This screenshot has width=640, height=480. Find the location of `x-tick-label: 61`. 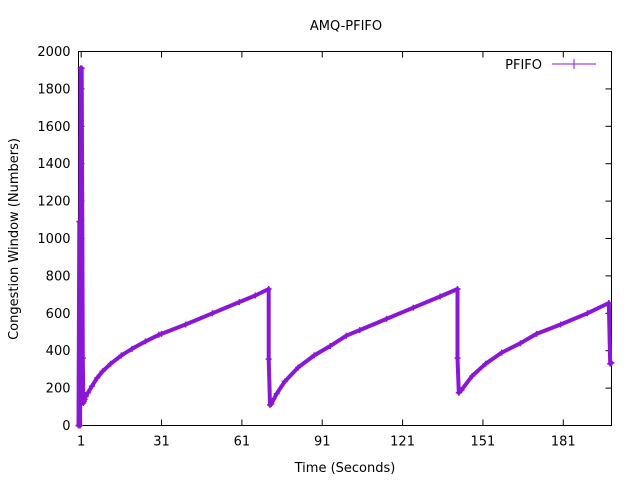

x-tick-label: 61 is located at coordinates (242, 442).